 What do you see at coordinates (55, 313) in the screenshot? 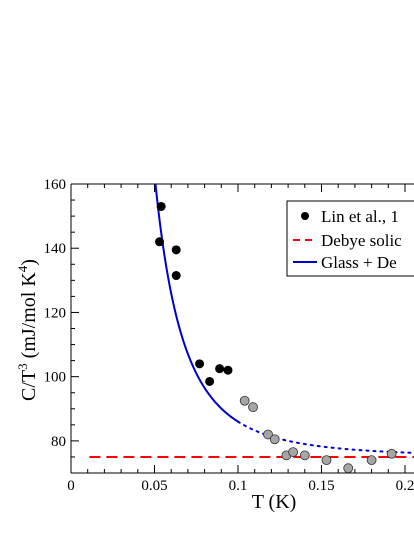
I see `y-tick-label: 120` at bounding box center [55, 313].